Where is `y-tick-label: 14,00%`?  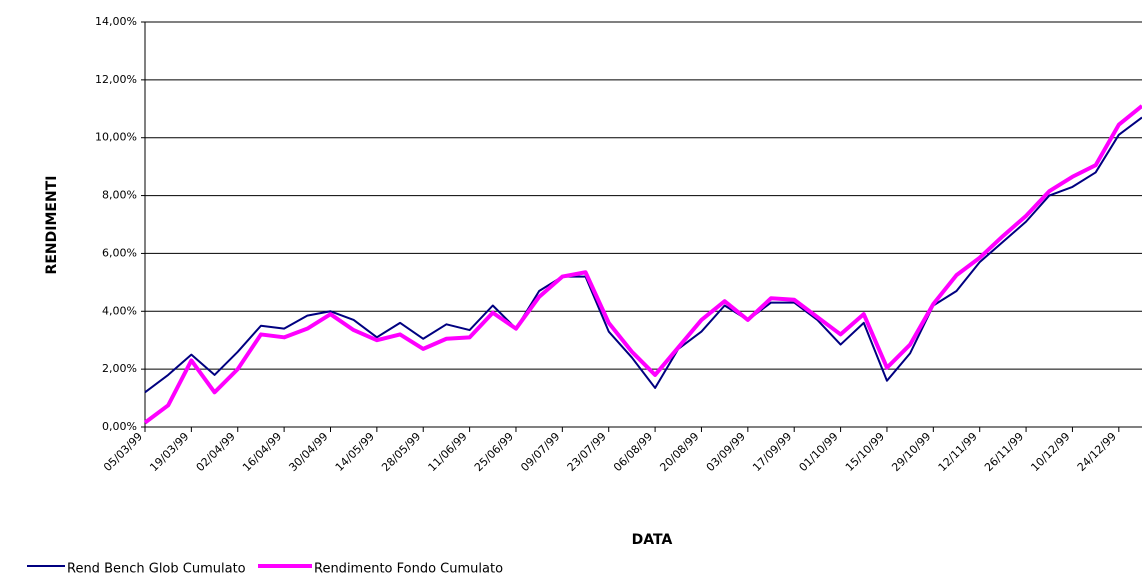
y-tick-label: 14,00% is located at coordinates (116, 21).